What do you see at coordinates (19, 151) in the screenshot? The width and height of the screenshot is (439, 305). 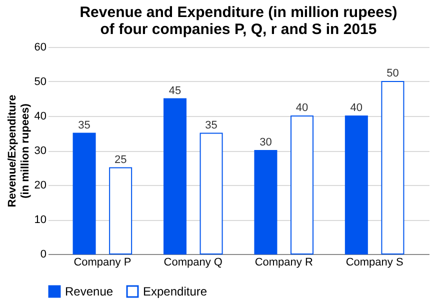 I see `y-axis-title: Revenue/Expenditure (in million rupees)` at bounding box center [19, 151].